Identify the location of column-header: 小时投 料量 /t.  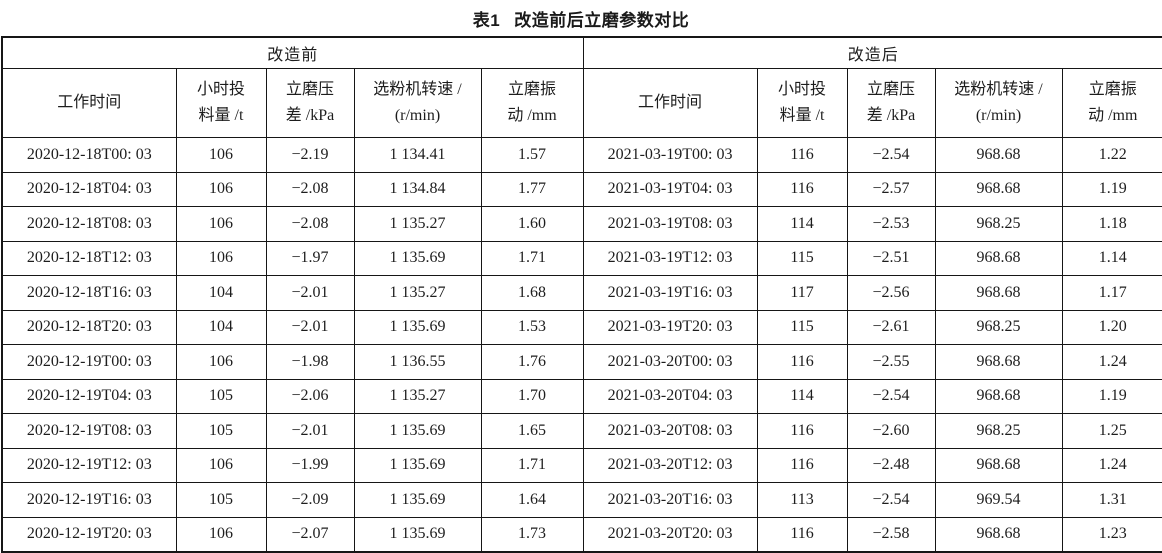
(221, 103).